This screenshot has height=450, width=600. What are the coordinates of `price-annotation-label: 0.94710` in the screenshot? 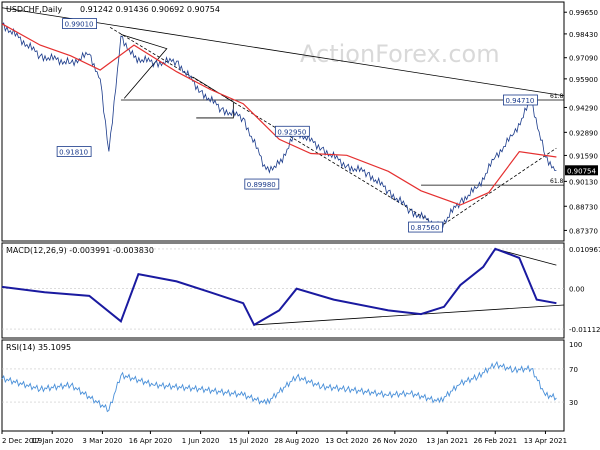 It's located at (519, 101).